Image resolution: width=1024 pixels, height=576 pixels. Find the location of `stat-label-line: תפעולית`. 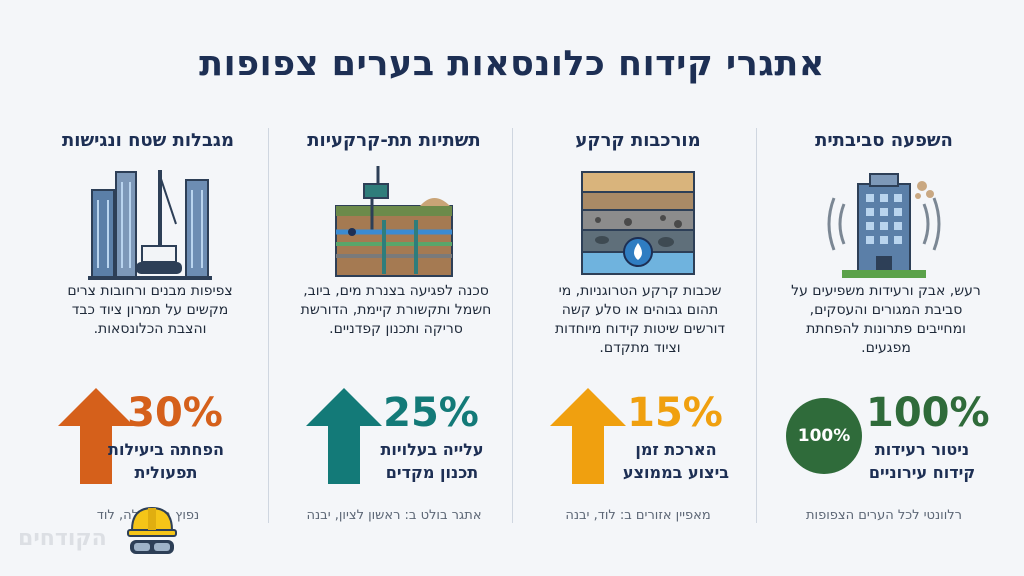

stat-label-line: תפעולית is located at coordinates (166, 472).